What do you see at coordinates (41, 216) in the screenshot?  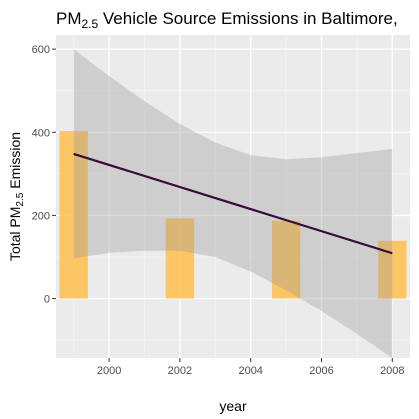 I see `y-tick-label-200: 200` at bounding box center [41, 216].